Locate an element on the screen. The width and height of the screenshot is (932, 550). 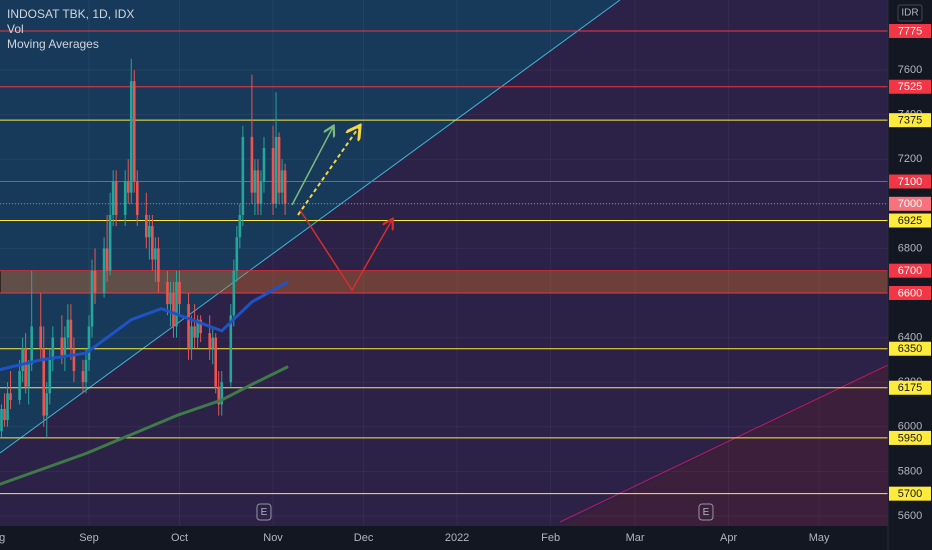
x-tick-label: Aug is located at coordinates (2, 538).